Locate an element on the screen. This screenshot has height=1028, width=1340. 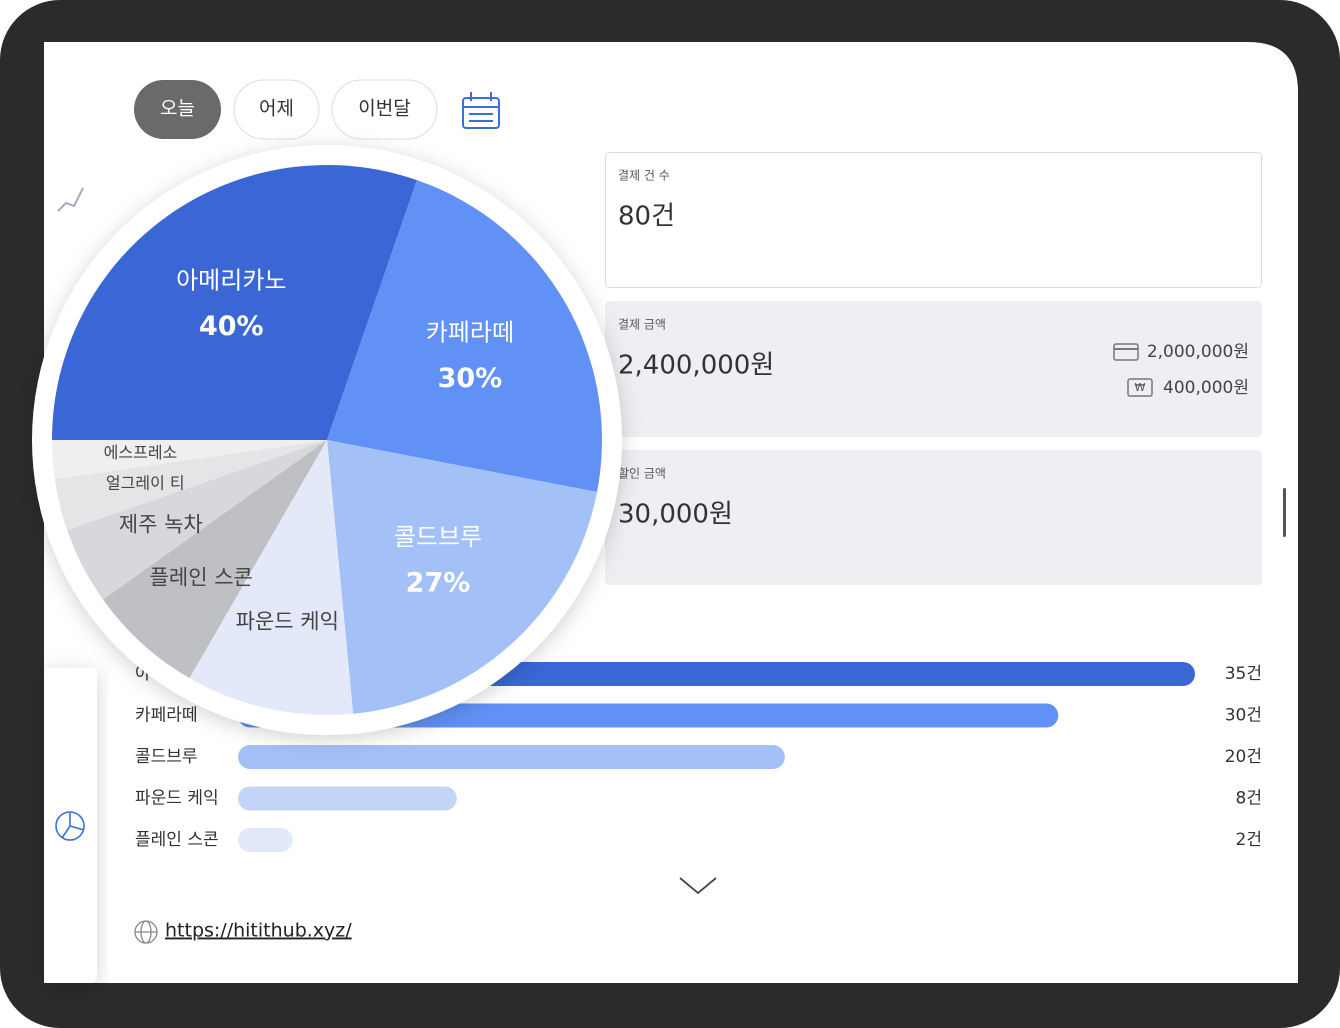
pie-value-label: 30% is located at coordinates (470, 378).